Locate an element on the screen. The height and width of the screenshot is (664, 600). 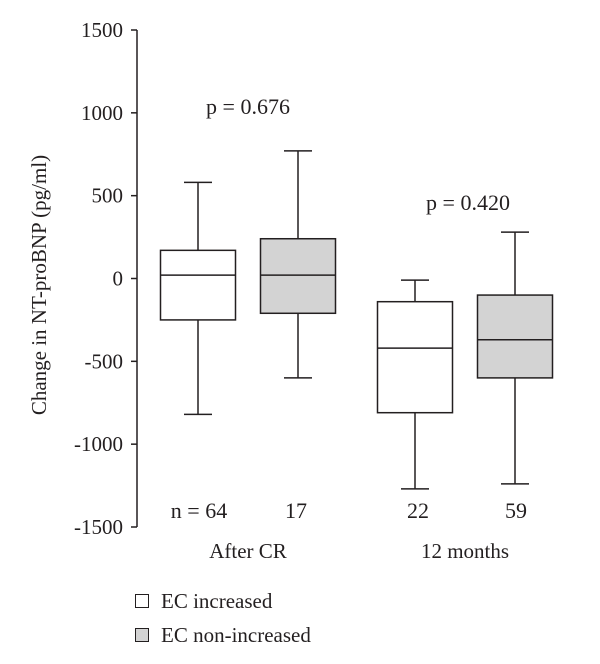
y-tick-label: -1500 is located at coordinates (98, 527).